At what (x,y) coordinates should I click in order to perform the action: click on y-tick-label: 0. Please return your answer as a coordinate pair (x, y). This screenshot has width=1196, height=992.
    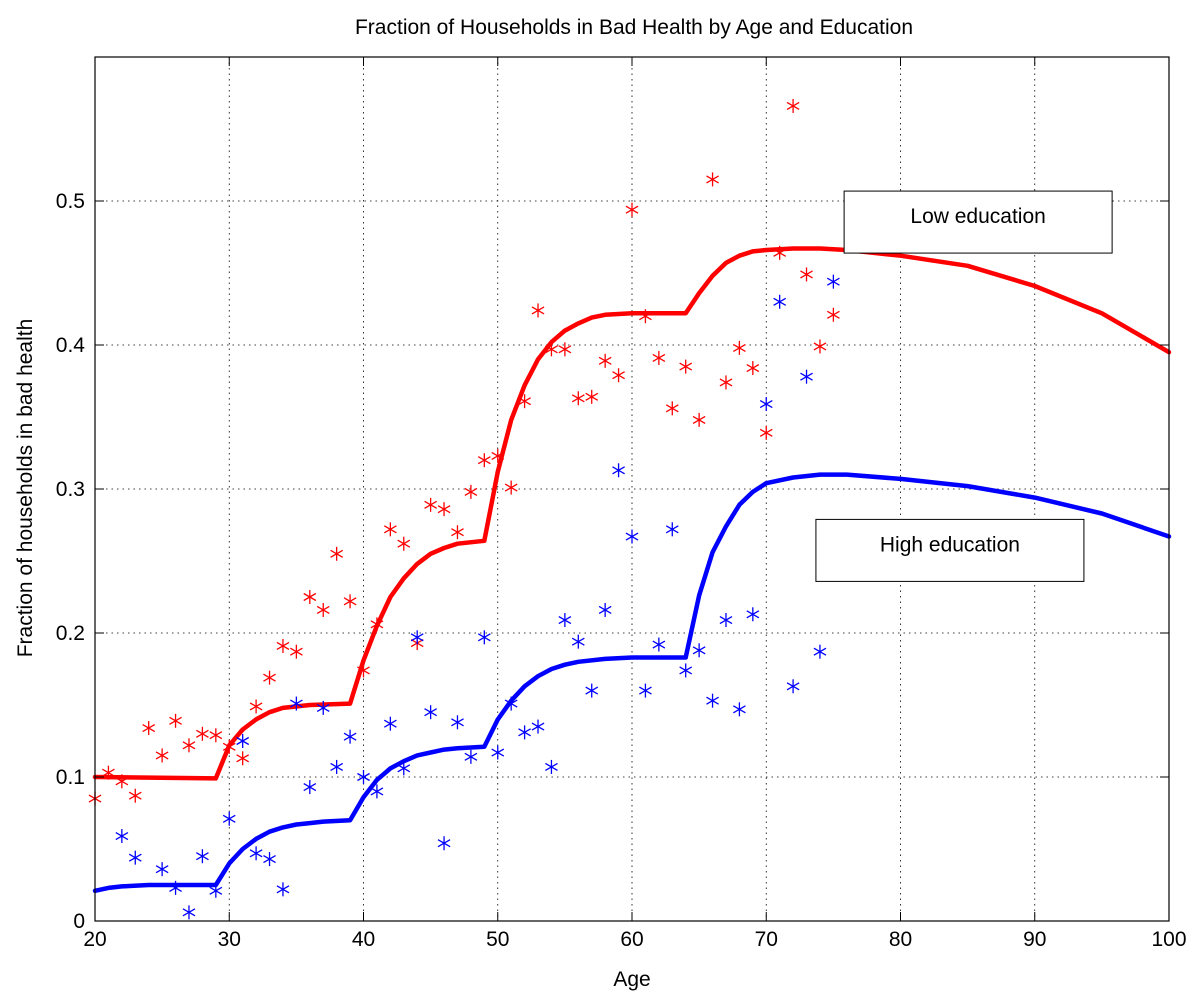
    Looking at the image, I should click on (79, 921).